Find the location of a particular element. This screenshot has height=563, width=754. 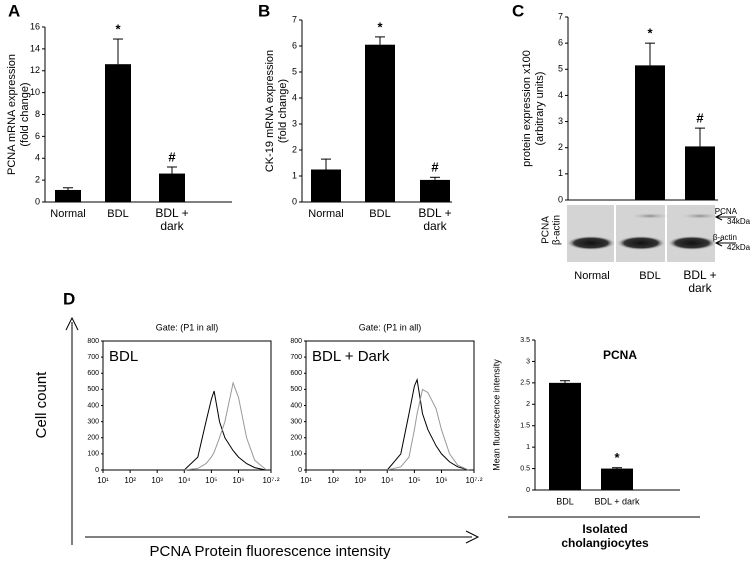

y-tick-label: 12 is located at coordinates (35, 70).